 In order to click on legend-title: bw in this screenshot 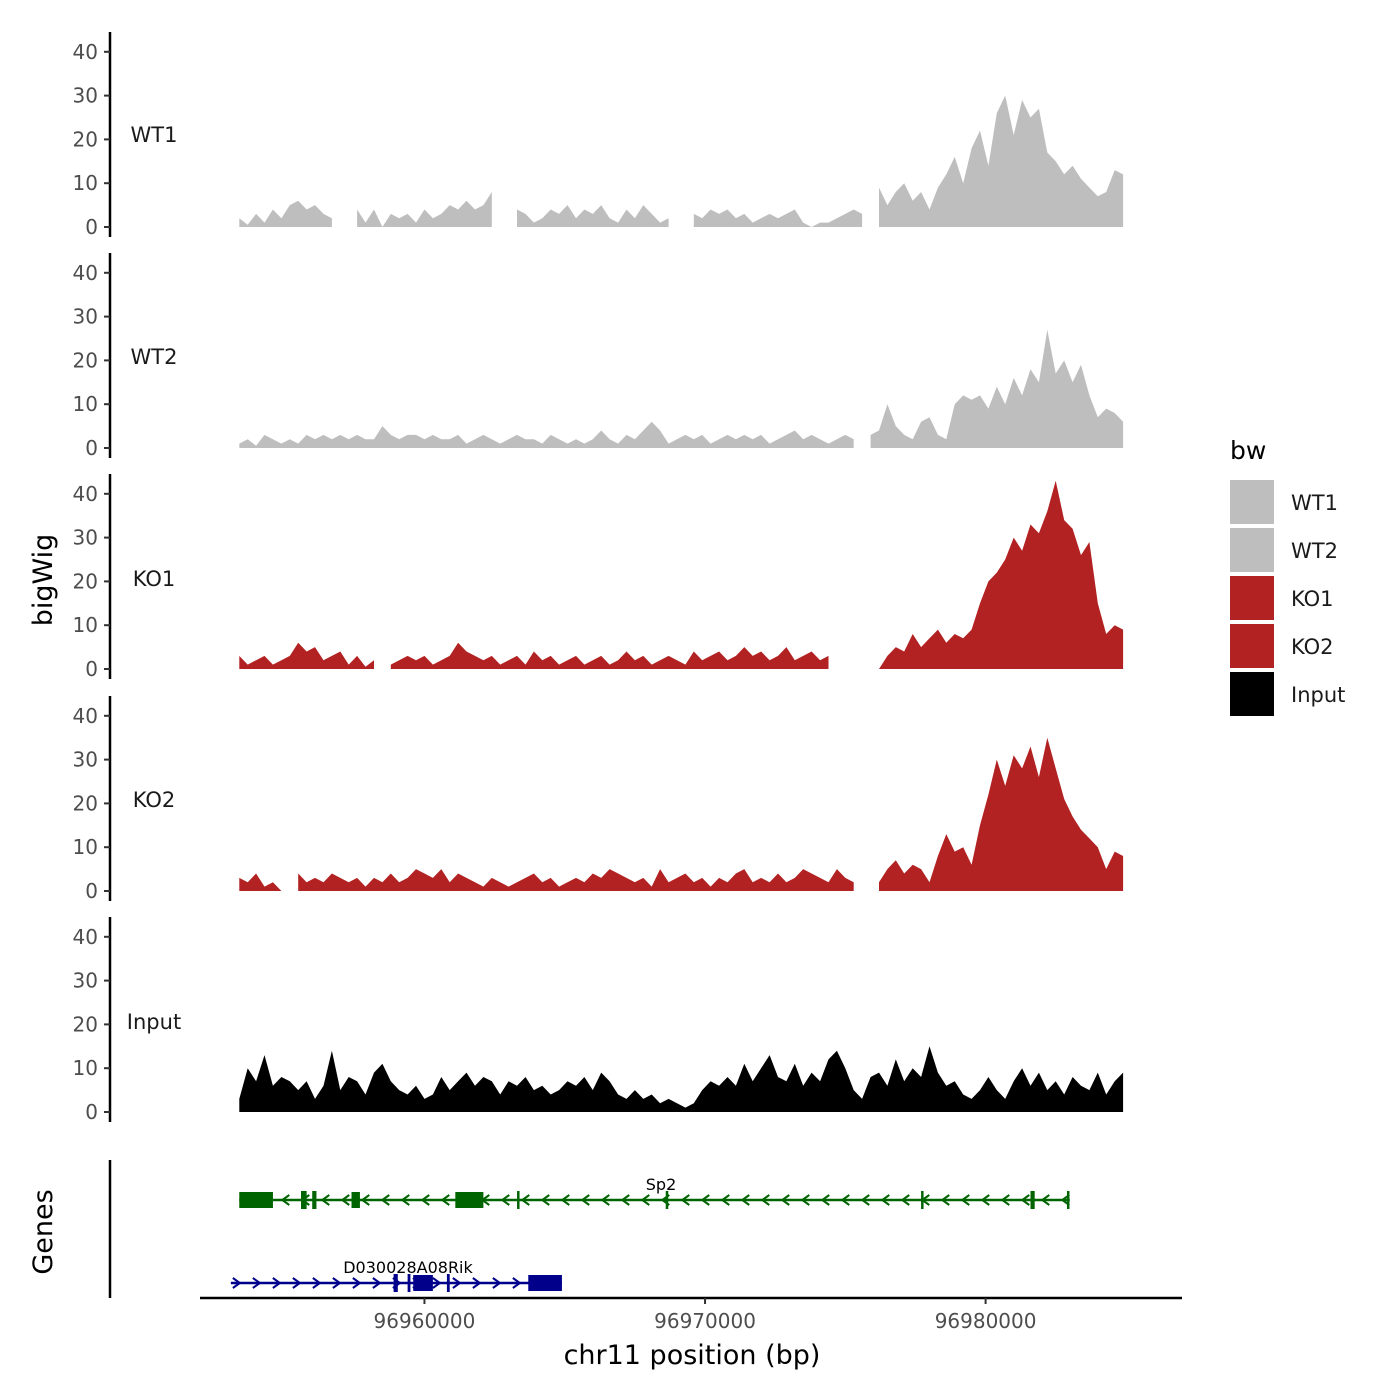, I will do `click(1248, 450)`.